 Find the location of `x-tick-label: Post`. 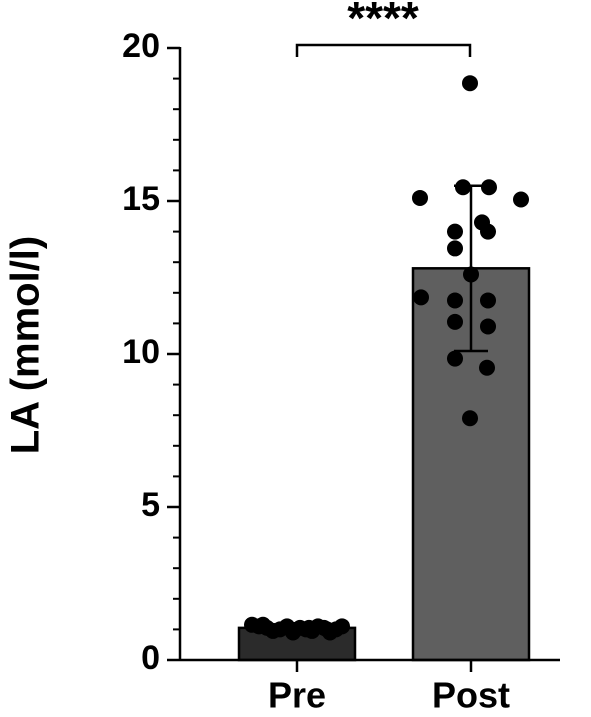

x-tick-label: Post is located at coordinates (471, 695).